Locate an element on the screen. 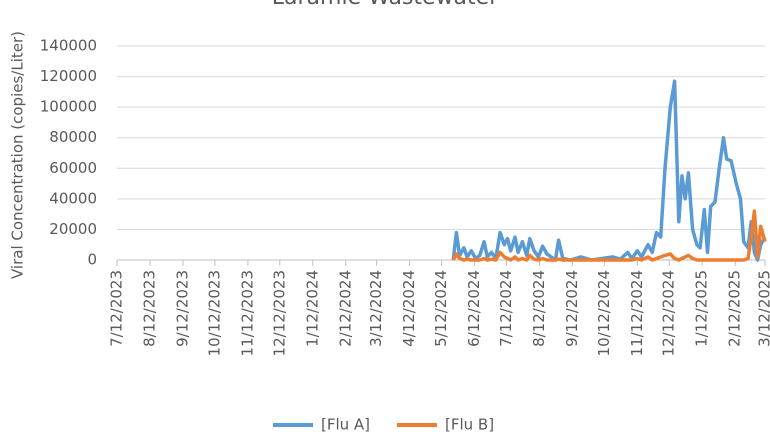 The height and width of the screenshot is (436, 770). x-tick-label: 1/12/2024 is located at coordinates (312, 308).